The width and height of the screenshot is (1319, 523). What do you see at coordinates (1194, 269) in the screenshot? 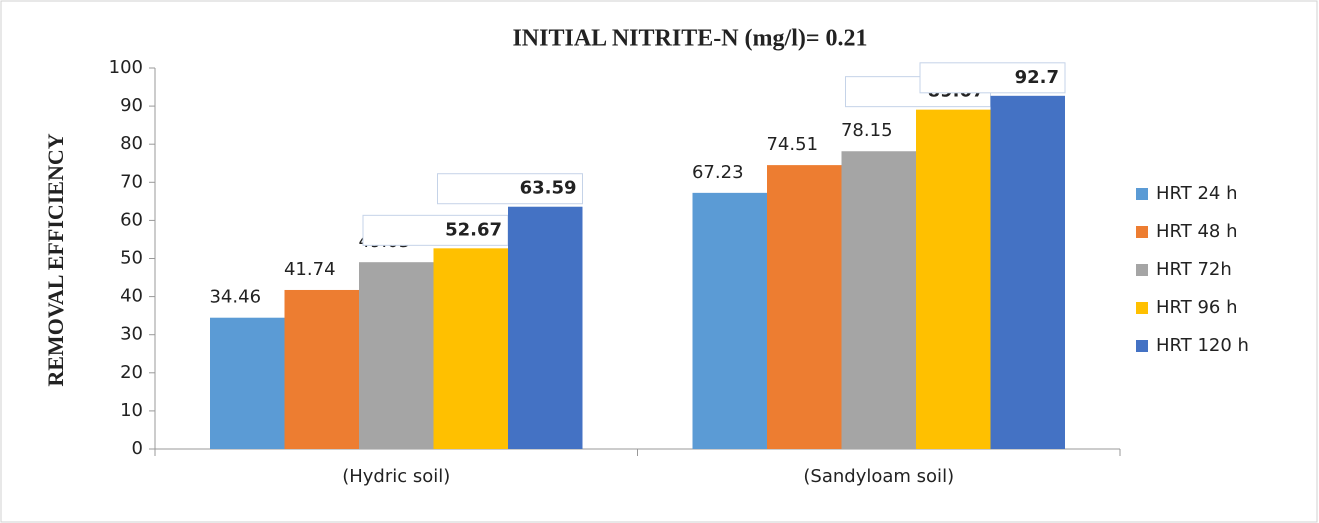
I see `legend-label: HRT 72h` at bounding box center [1194, 269].